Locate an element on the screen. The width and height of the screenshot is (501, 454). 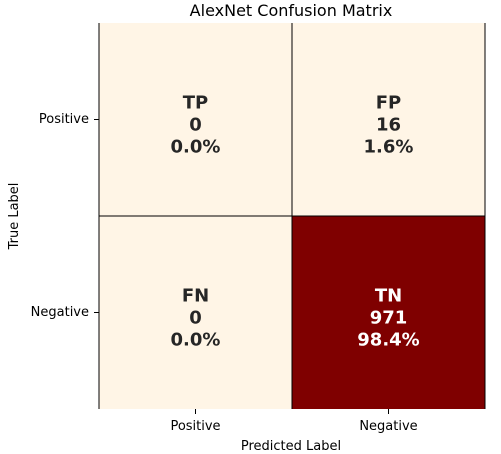
cell-count-tn: 971 is located at coordinates (389, 318).